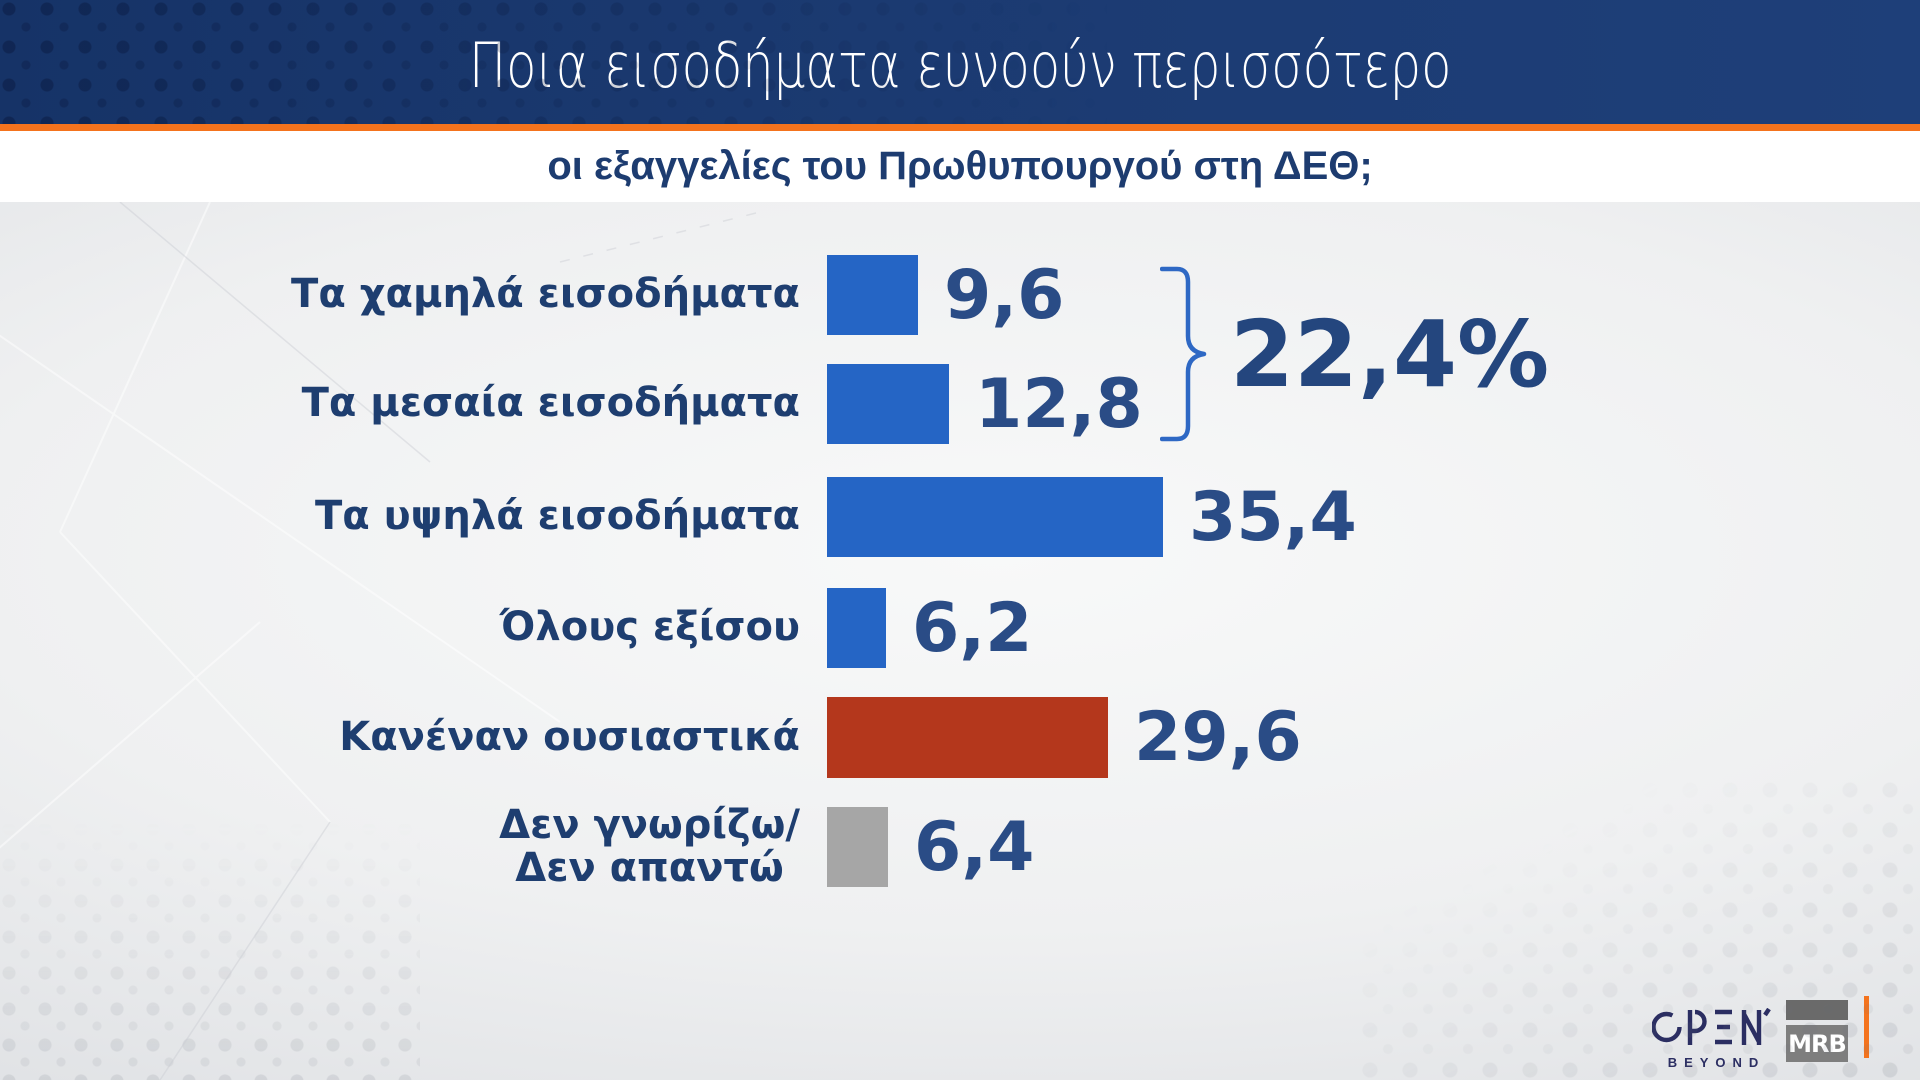 The image size is (1920, 1080). I want to click on bar-high-incomes, so click(995, 517).